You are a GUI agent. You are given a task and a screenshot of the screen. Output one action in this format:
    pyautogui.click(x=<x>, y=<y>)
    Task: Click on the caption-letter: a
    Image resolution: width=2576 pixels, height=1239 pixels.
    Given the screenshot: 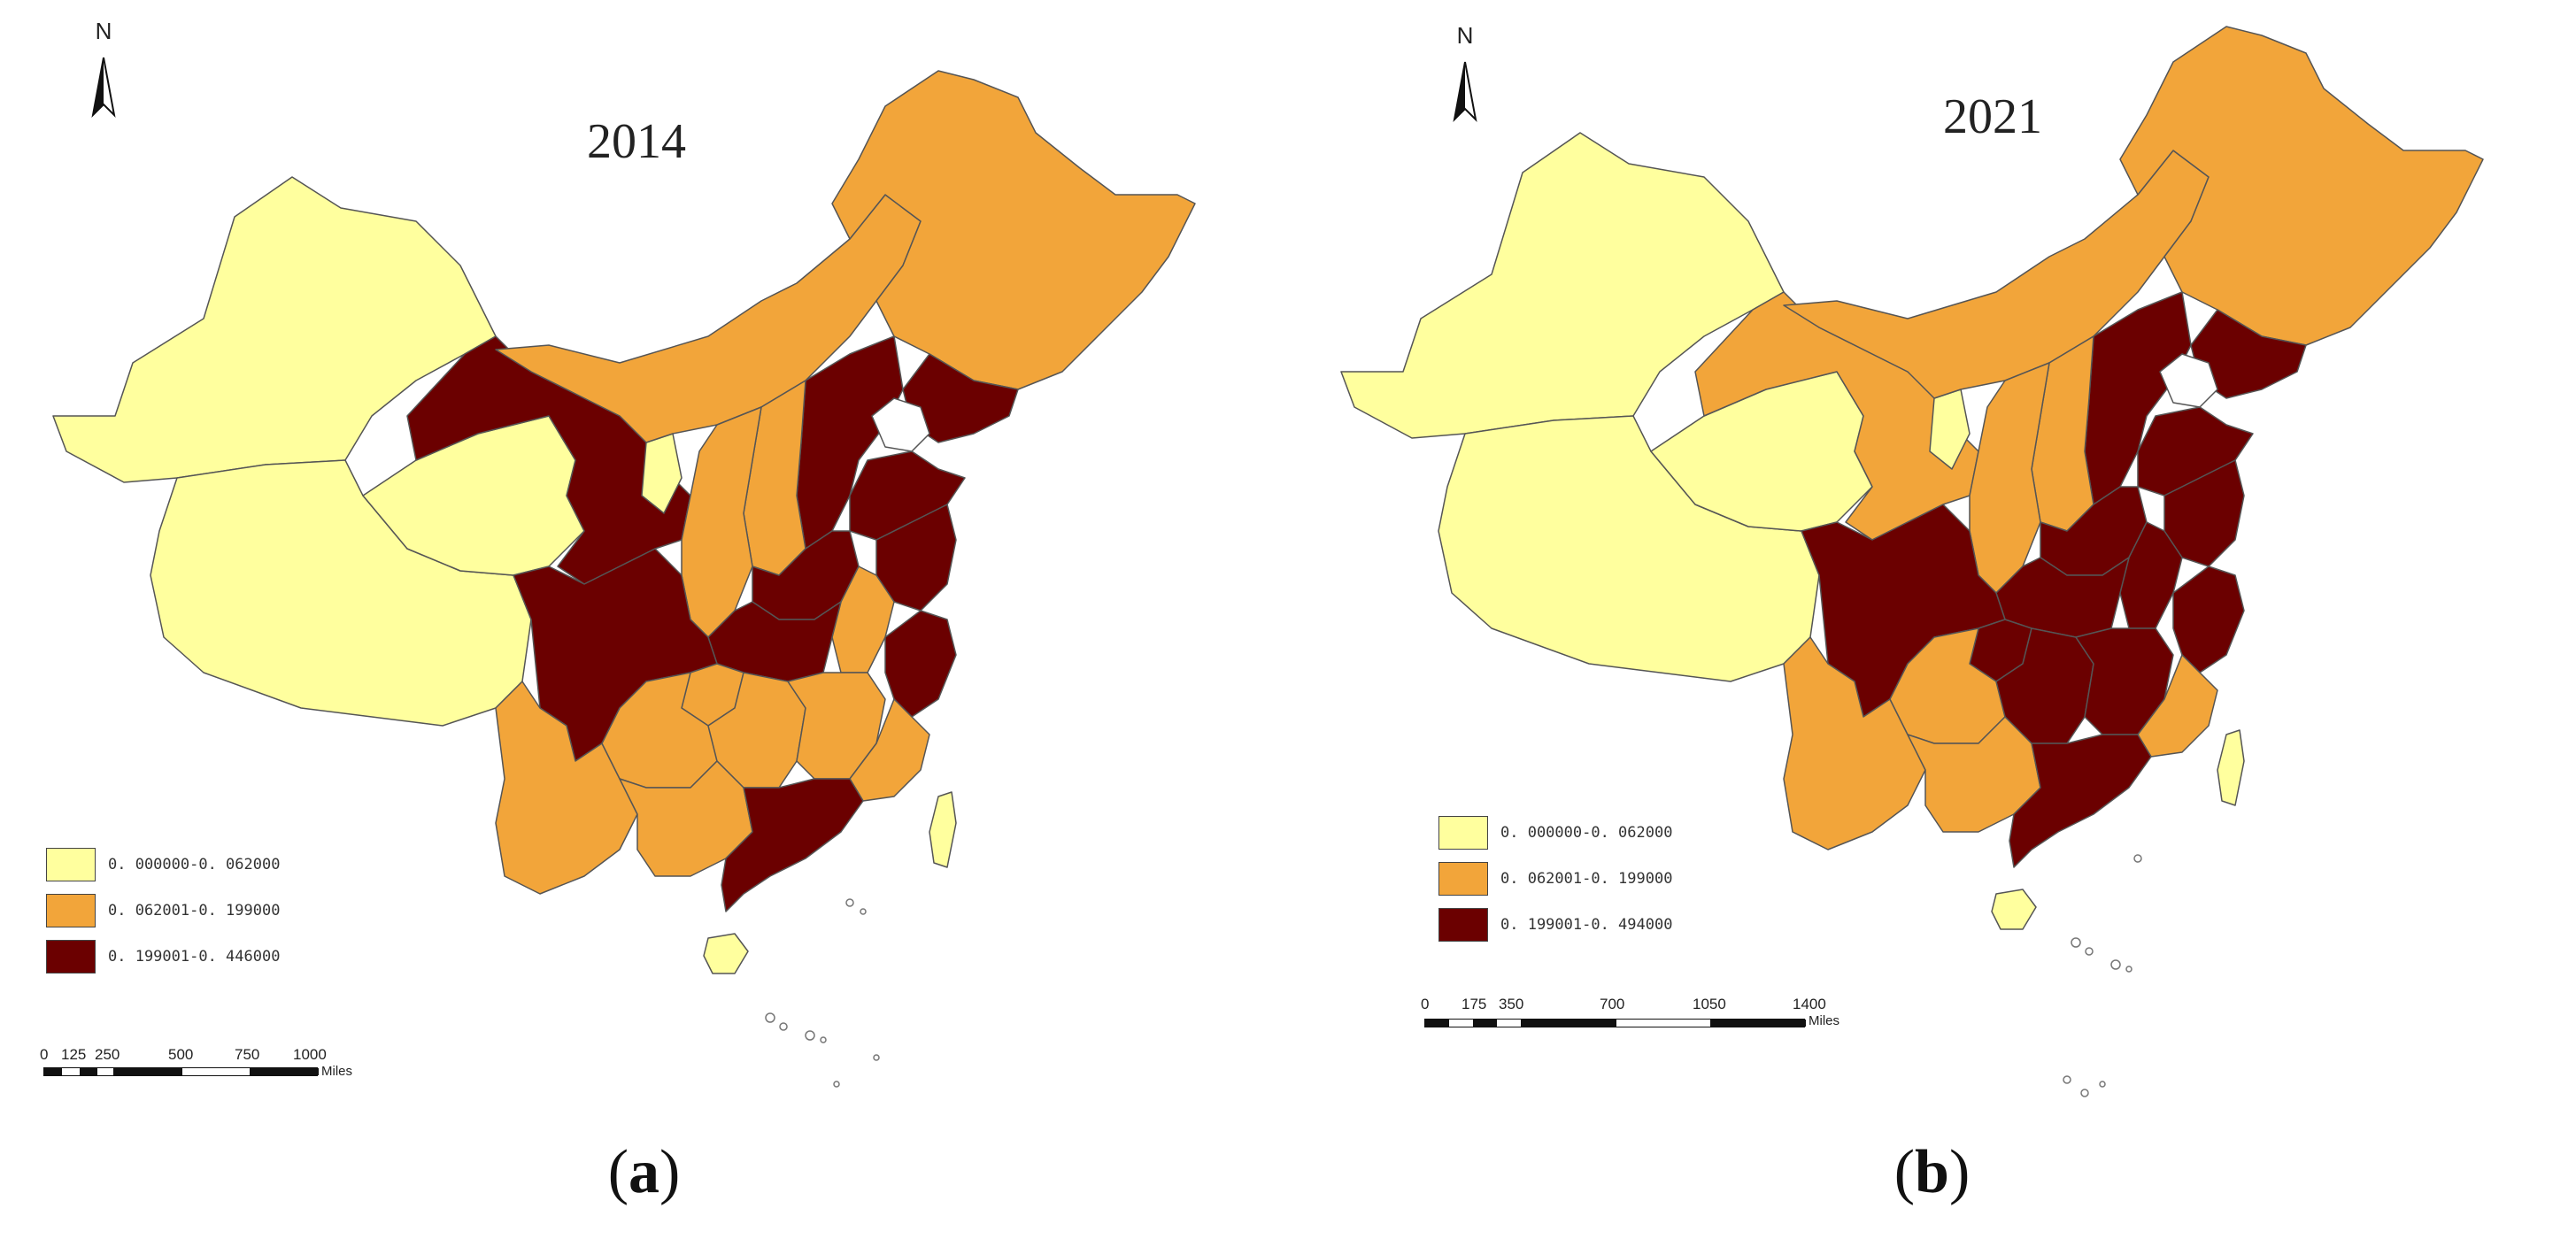 What is the action you would take?
    pyautogui.click(x=644, y=1172)
    